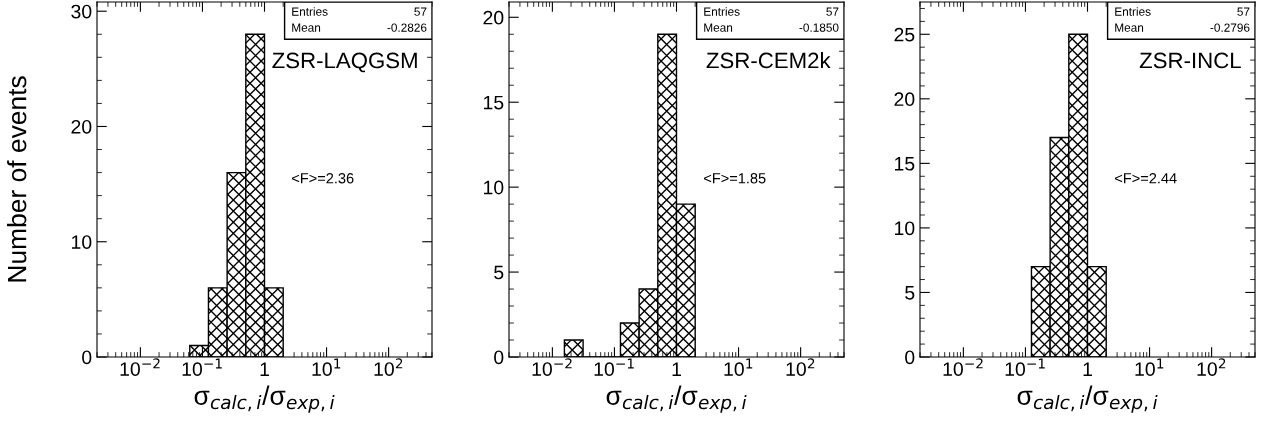 The height and width of the screenshot is (429, 1278). Describe the element at coordinates (1146, 178) in the screenshot. I see `annotation: <F>=2.44` at that location.